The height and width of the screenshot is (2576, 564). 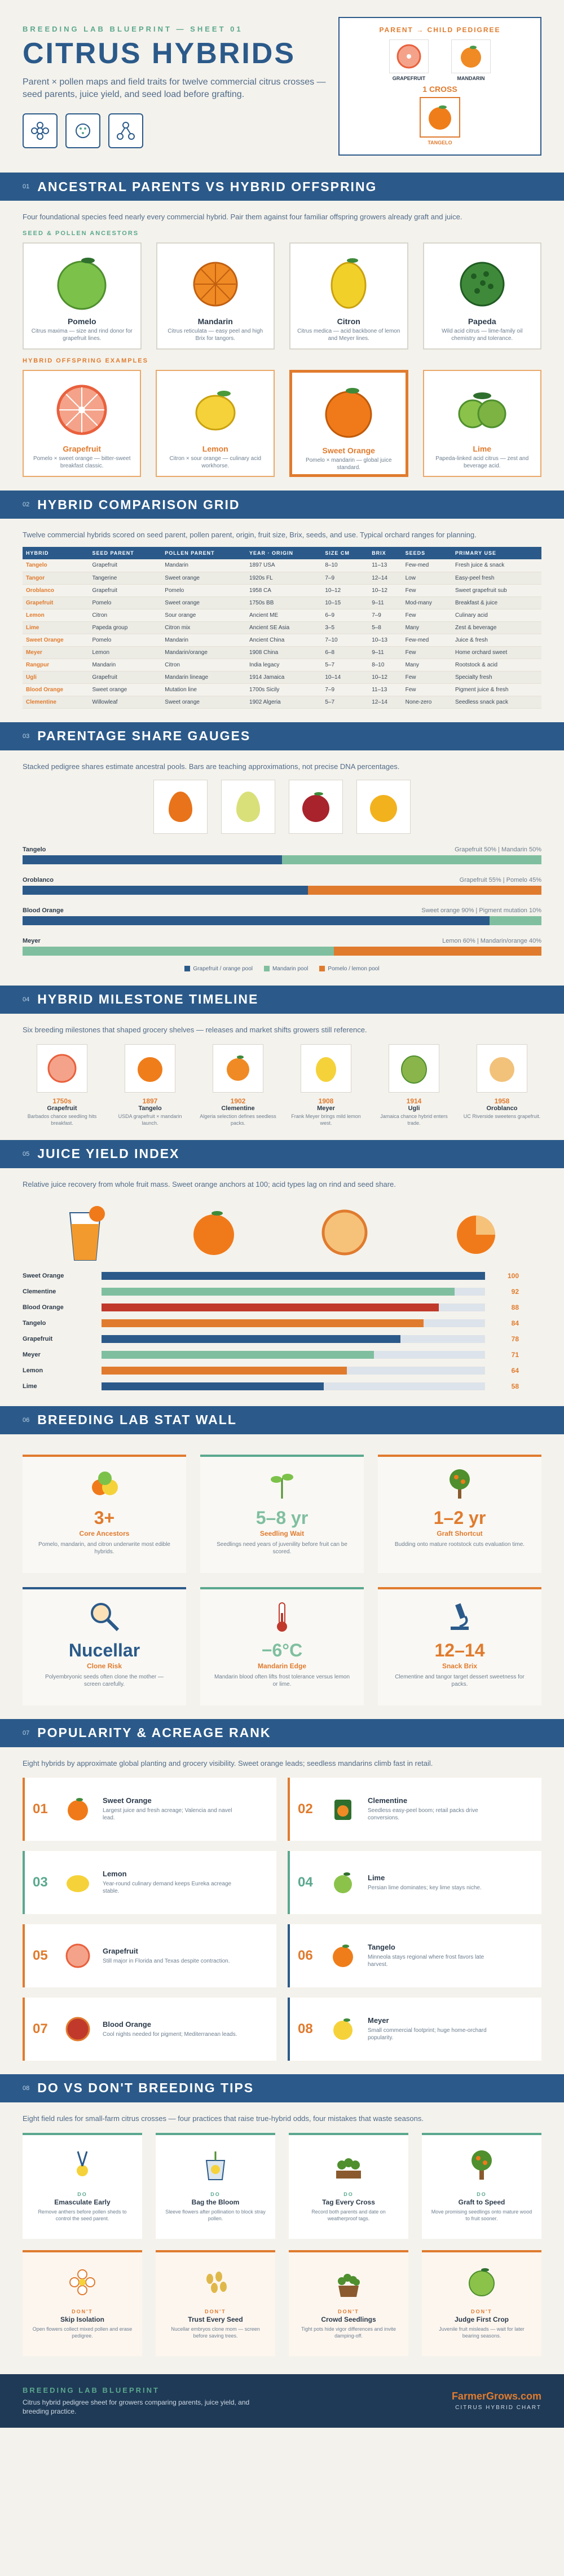 What do you see at coordinates (56, 640) in the screenshot?
I see `table-cell: Sweet Orange` at bounding box center [56, 640].